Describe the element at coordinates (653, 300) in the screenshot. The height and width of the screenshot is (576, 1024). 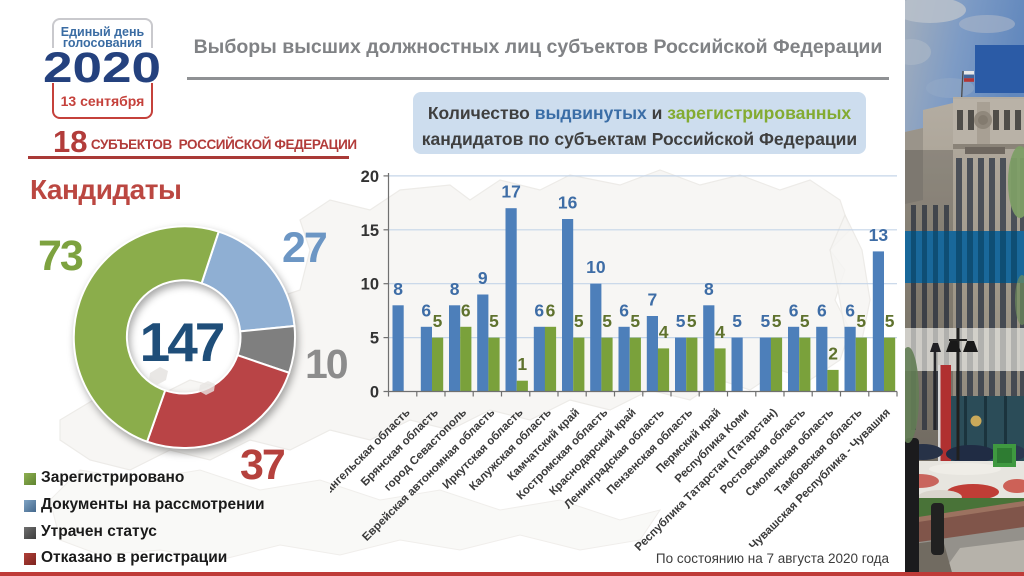
I see `svg-text: 7` at that location.